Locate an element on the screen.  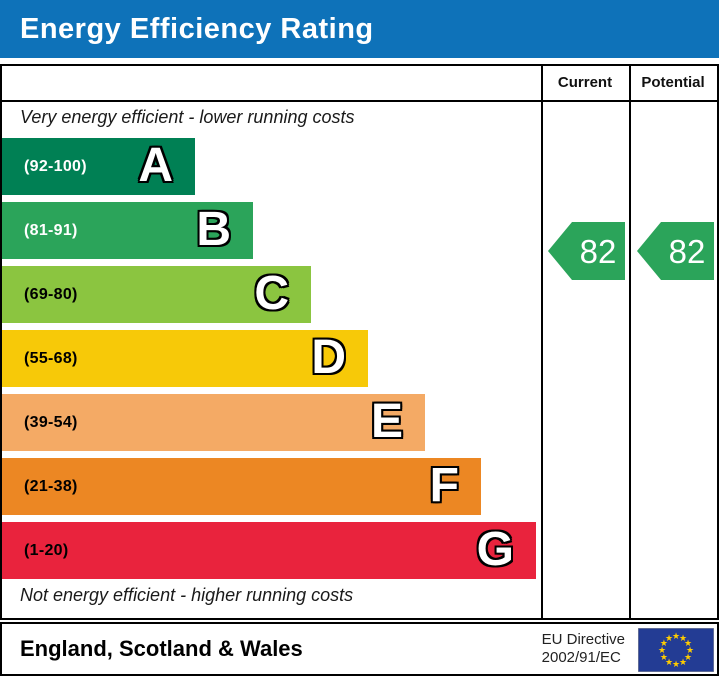
band-range-label: (69-80) is located at coordinates (51, 294).